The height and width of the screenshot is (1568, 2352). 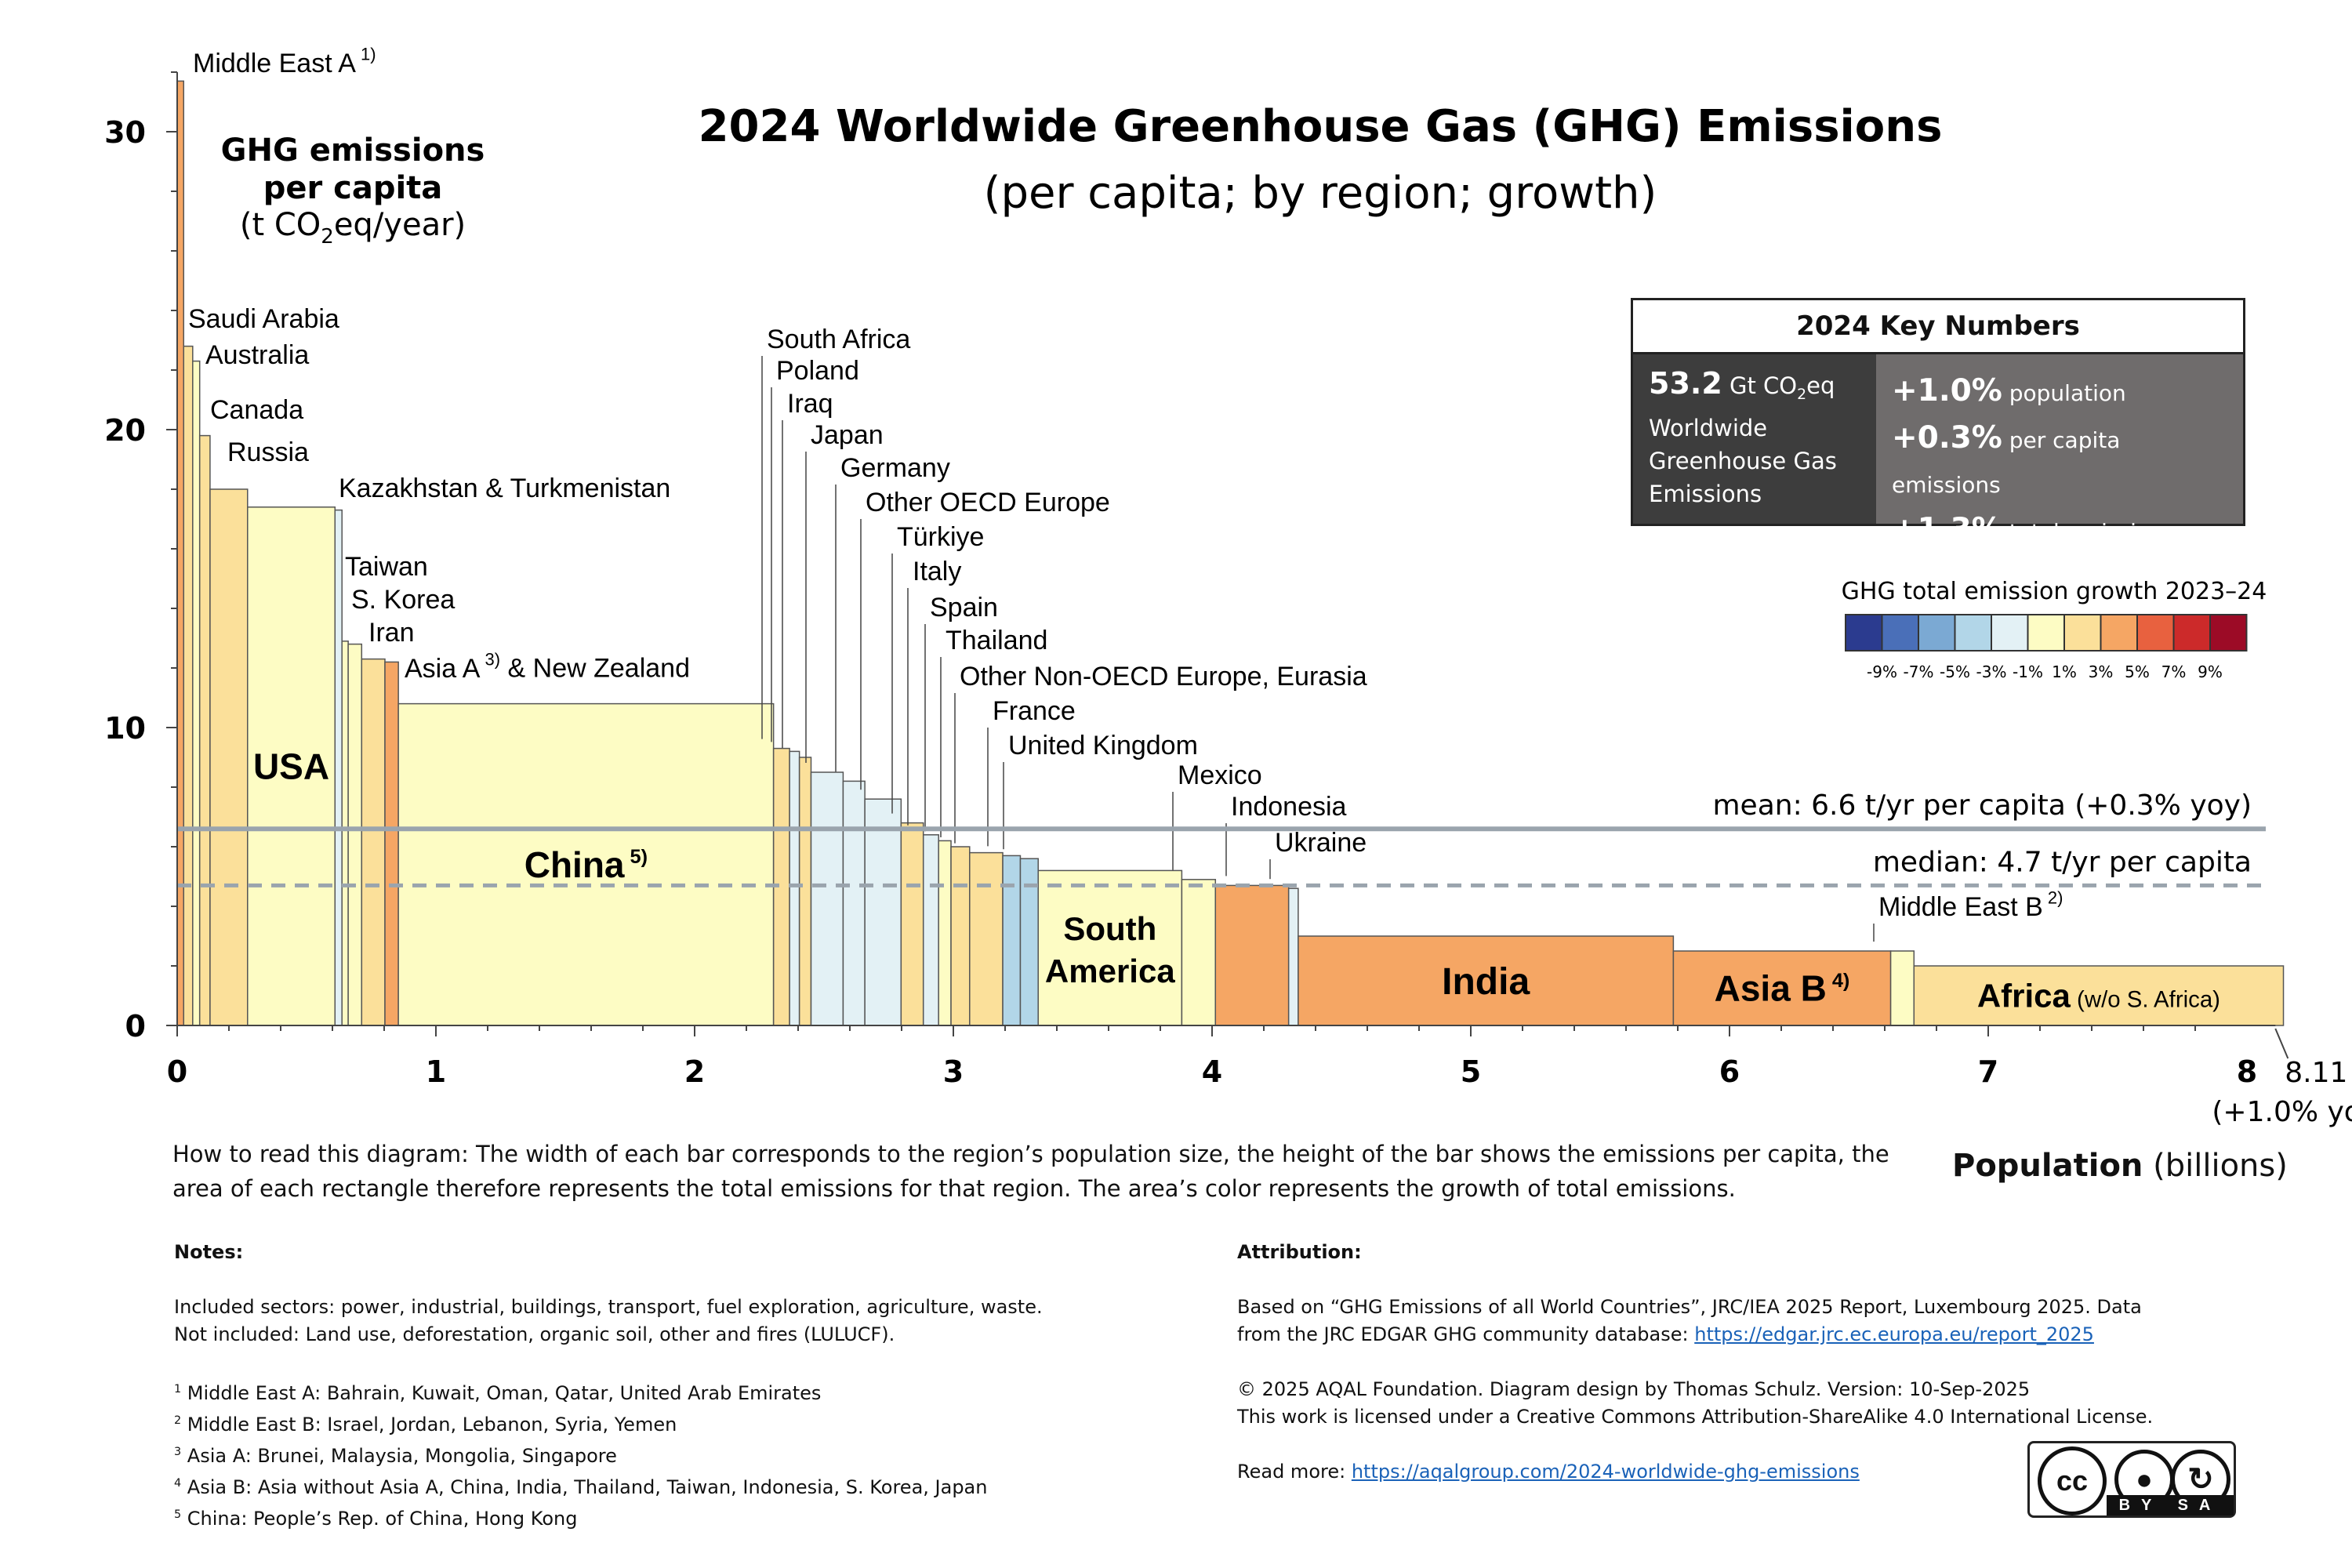 I want to click on key-total-desc-1: Worldwide, so click(x=1708, y=427).